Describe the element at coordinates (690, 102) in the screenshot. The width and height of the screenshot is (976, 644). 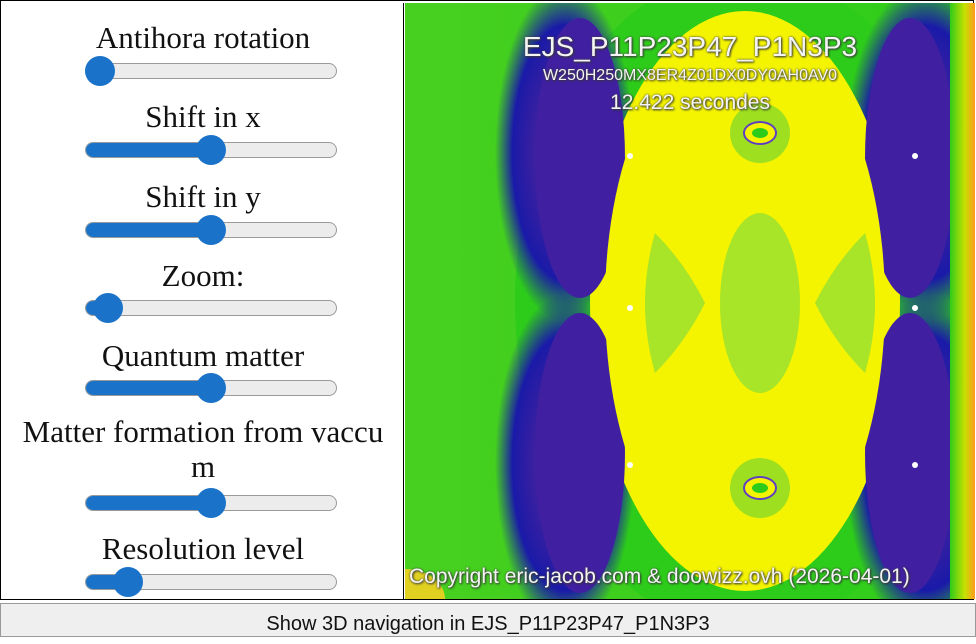
I see `image-time: 12.422 secondes` at that location.